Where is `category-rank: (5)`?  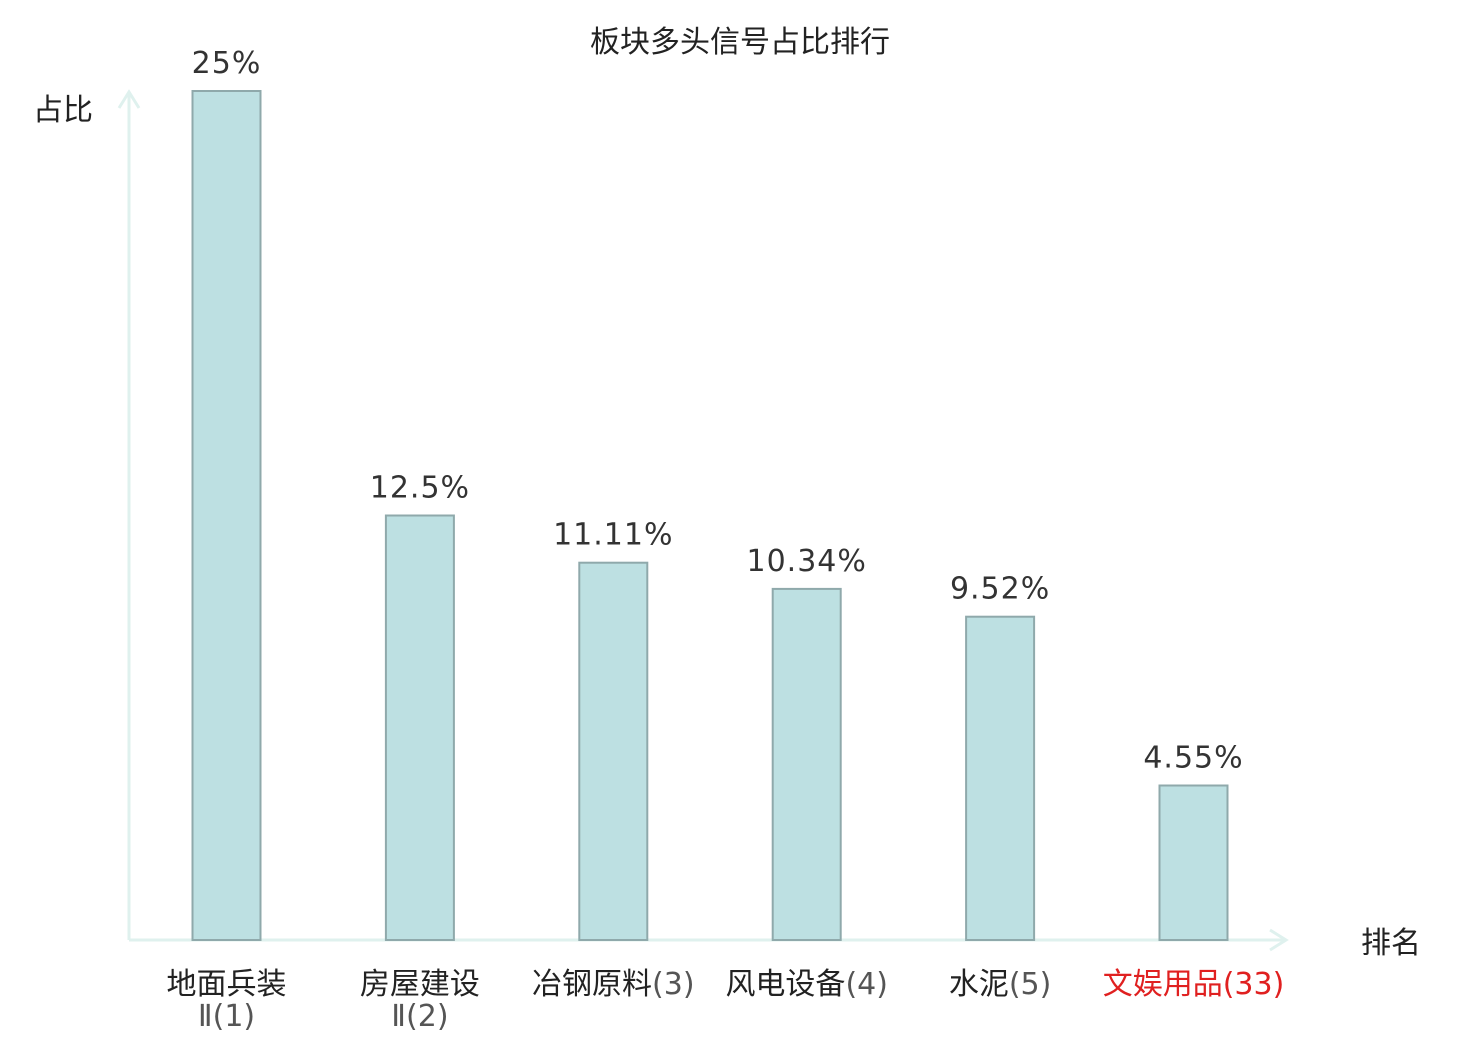
category-rank: (5) is located at coordinates (1030, 984).